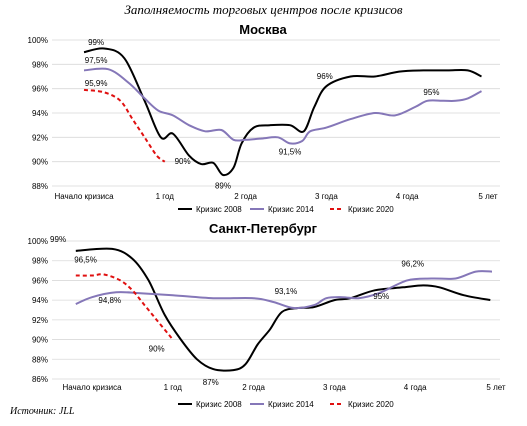 The image size is (527, 426). Describe the element at coordinates (109, 300) in the screenshot. I see `data-label: 94,8%` at that location.